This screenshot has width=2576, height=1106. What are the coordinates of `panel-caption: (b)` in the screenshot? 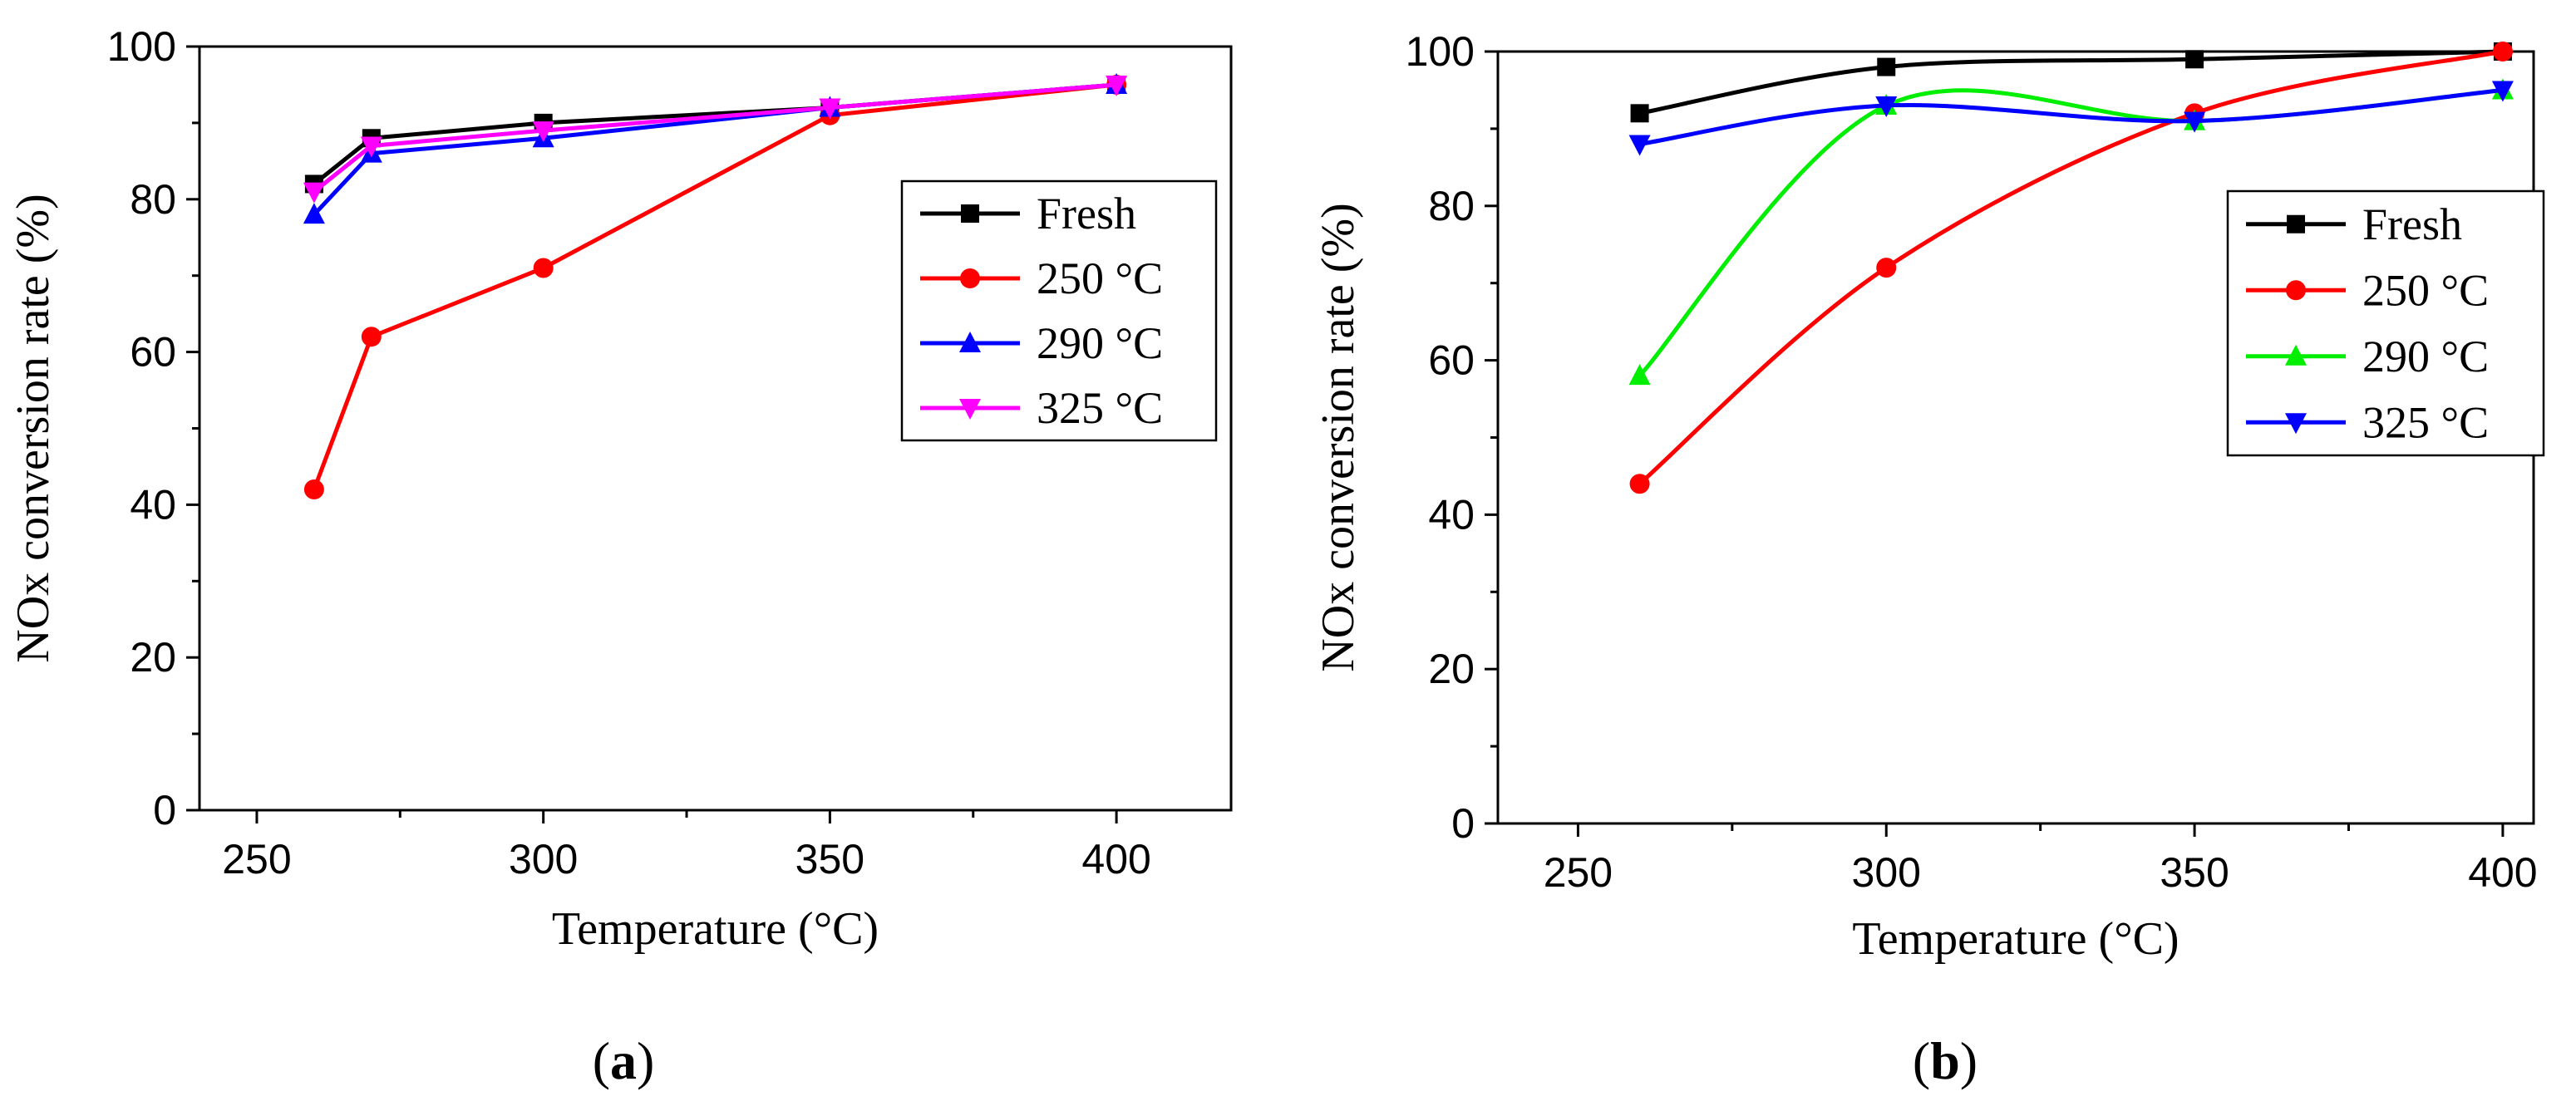 It's located at (1945, 1060).